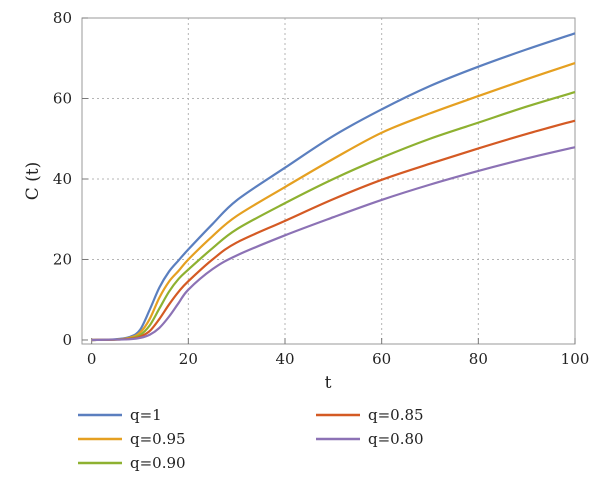  I want to click on x-tick-label: 20, so click(188, 359).